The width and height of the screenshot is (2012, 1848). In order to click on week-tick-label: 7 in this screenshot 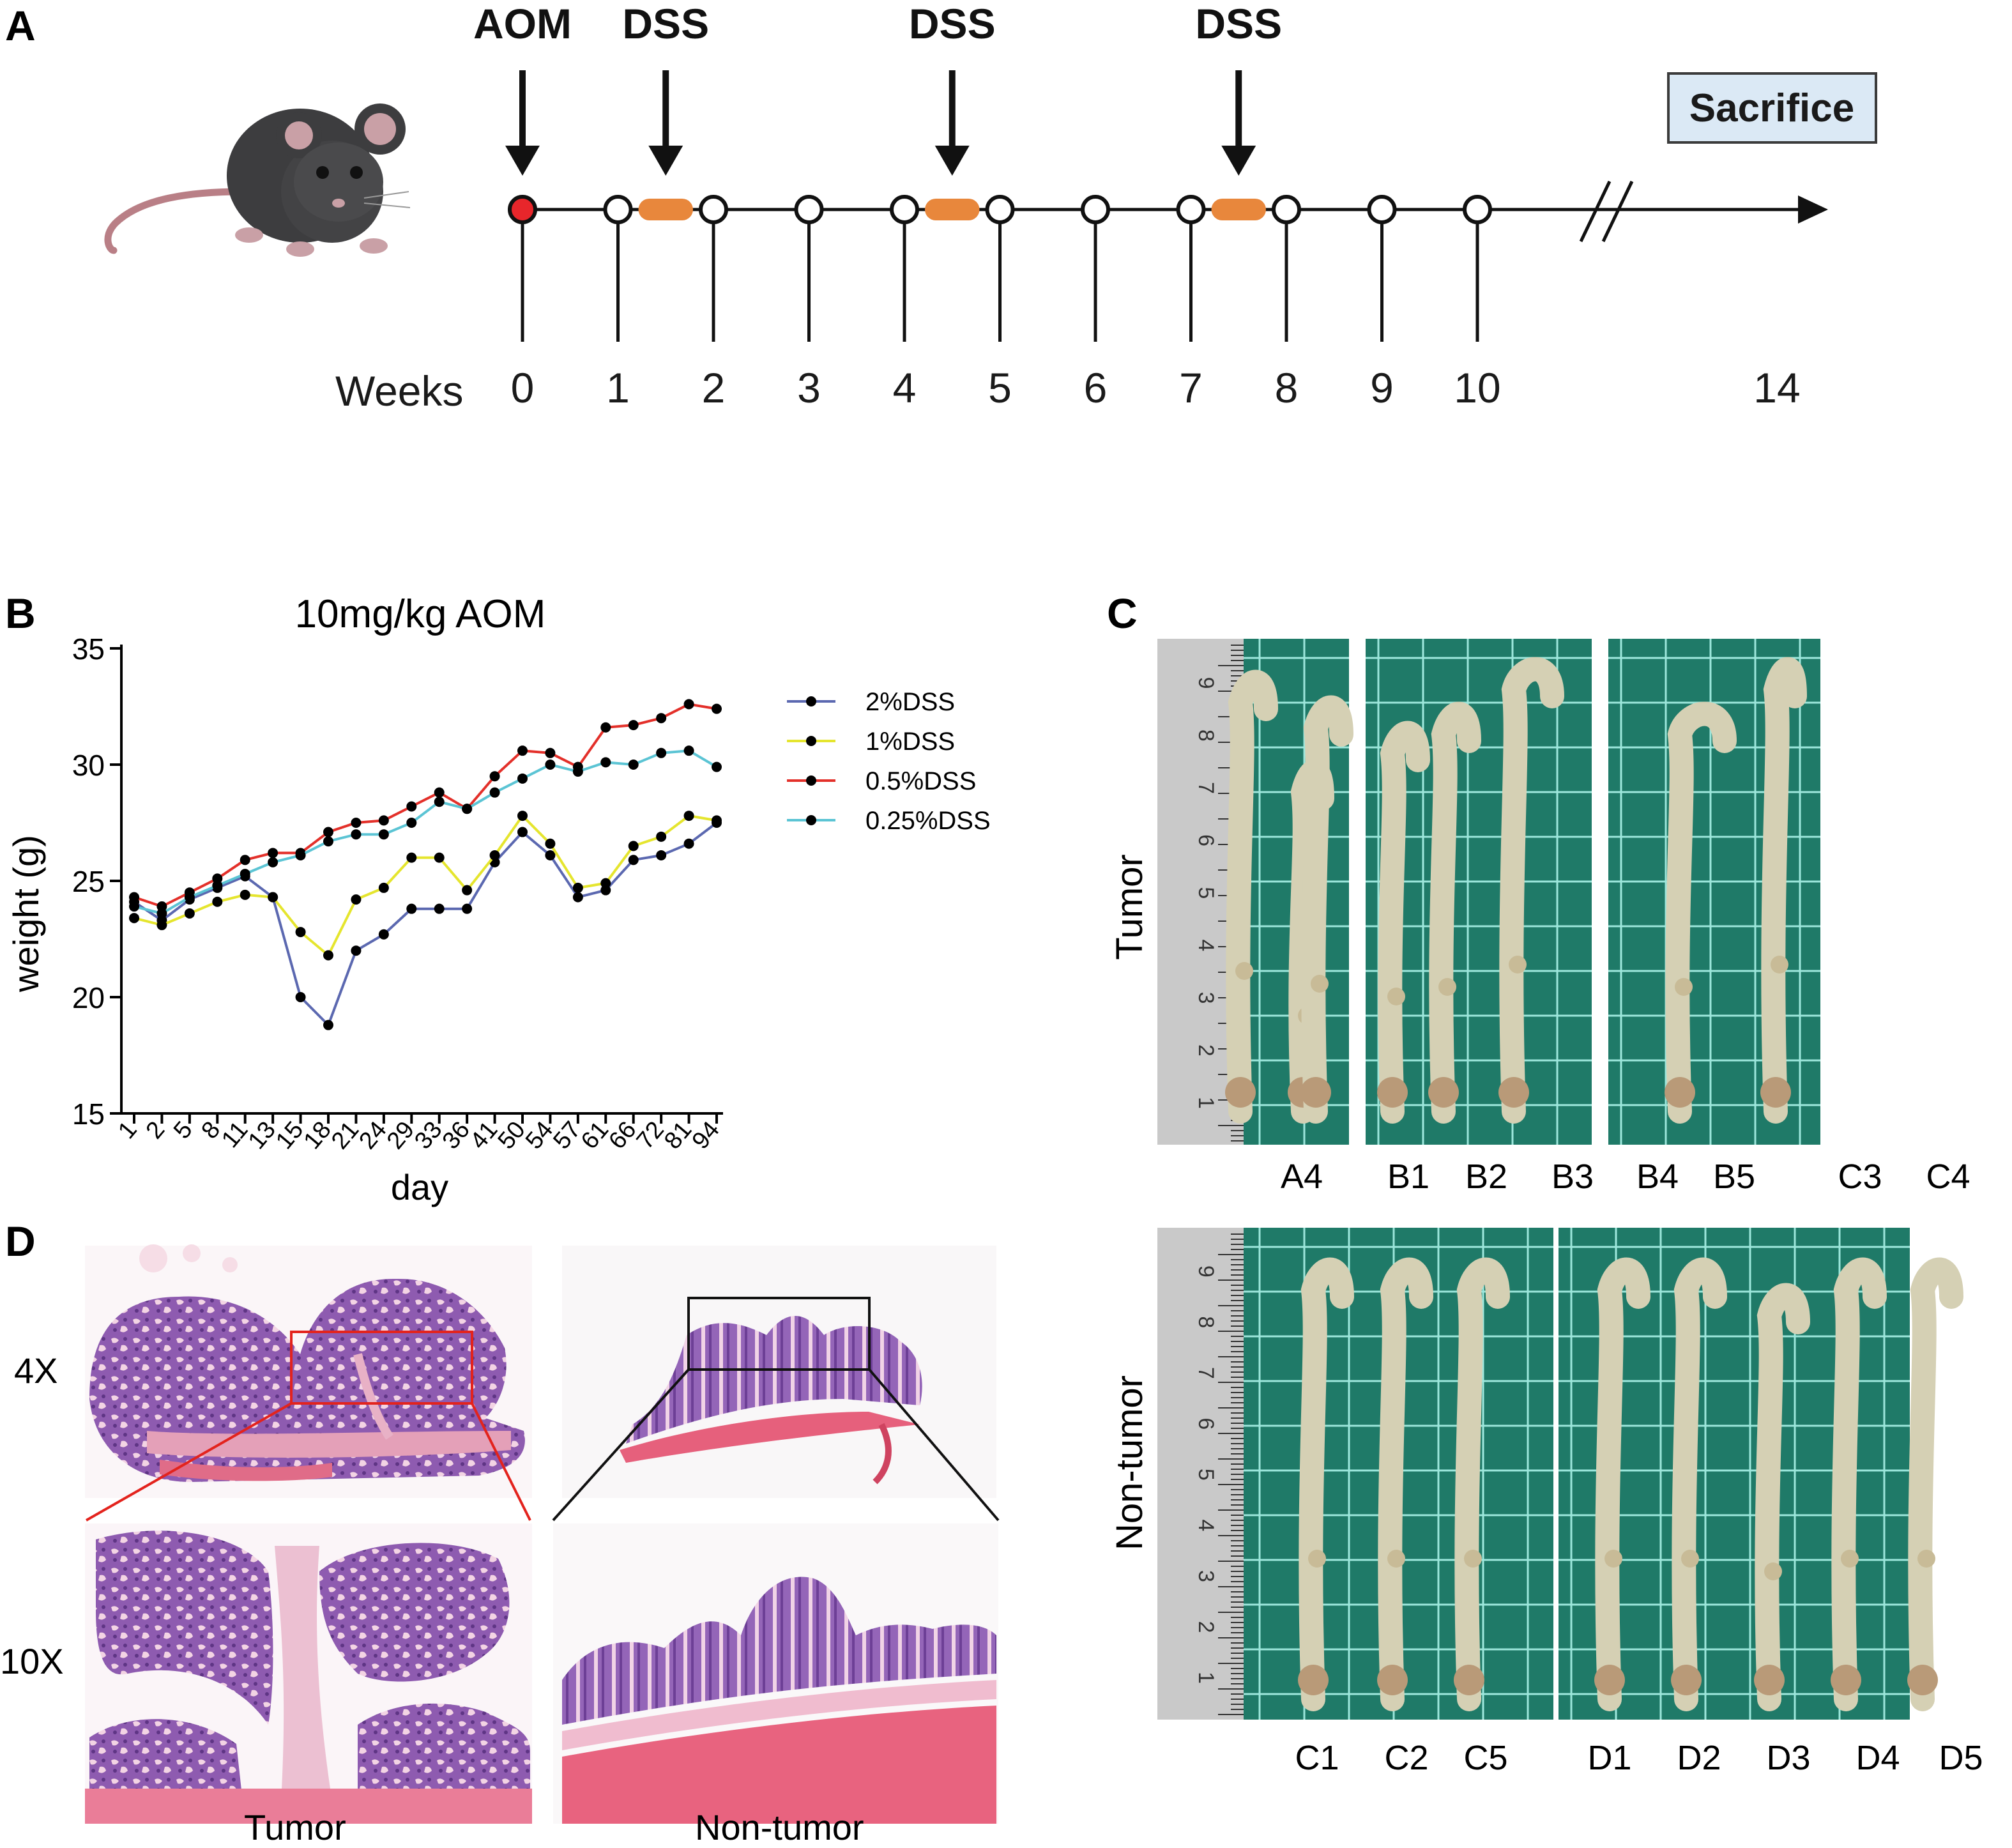, I will do `click(1191, 388)`.